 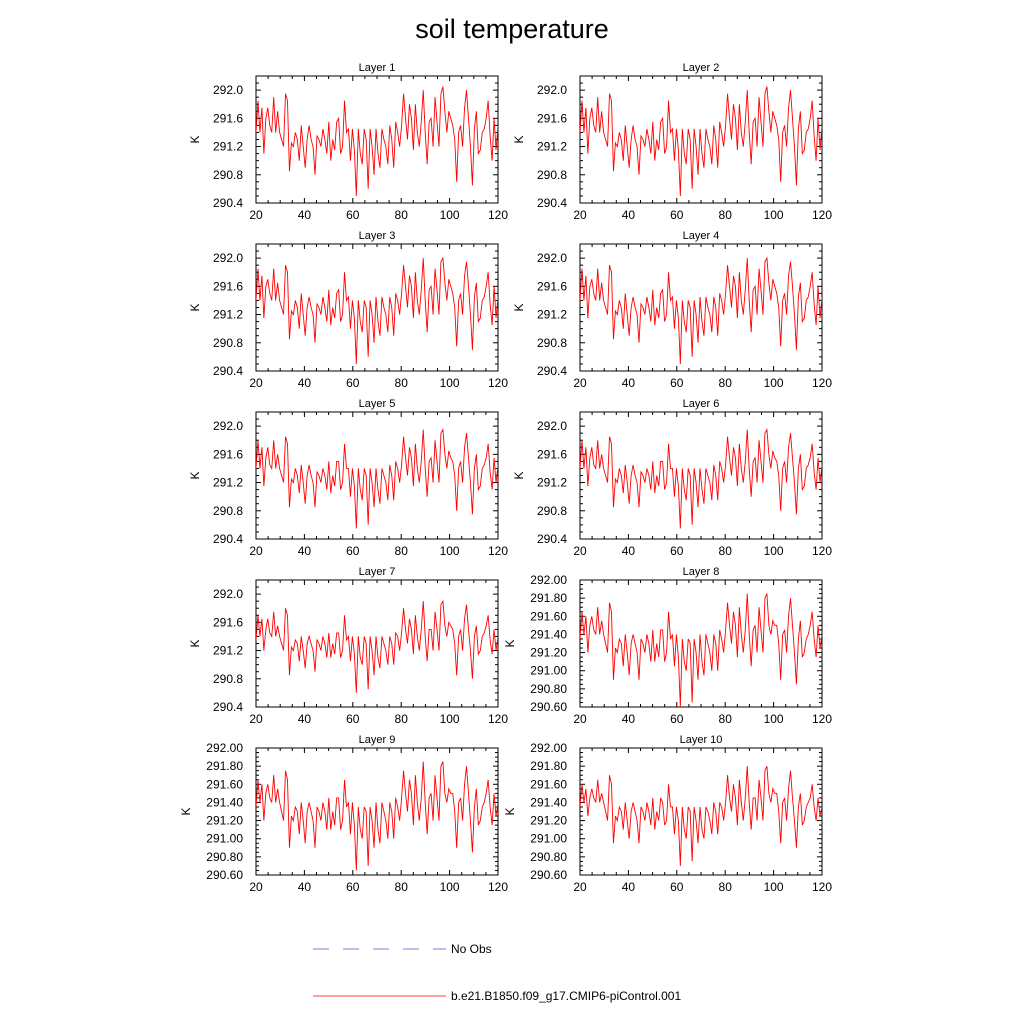 What do you see at coordinates (701, 68) in the screenshot?
I see `panel-title: Layer 2` at bounding box center [701, 68].